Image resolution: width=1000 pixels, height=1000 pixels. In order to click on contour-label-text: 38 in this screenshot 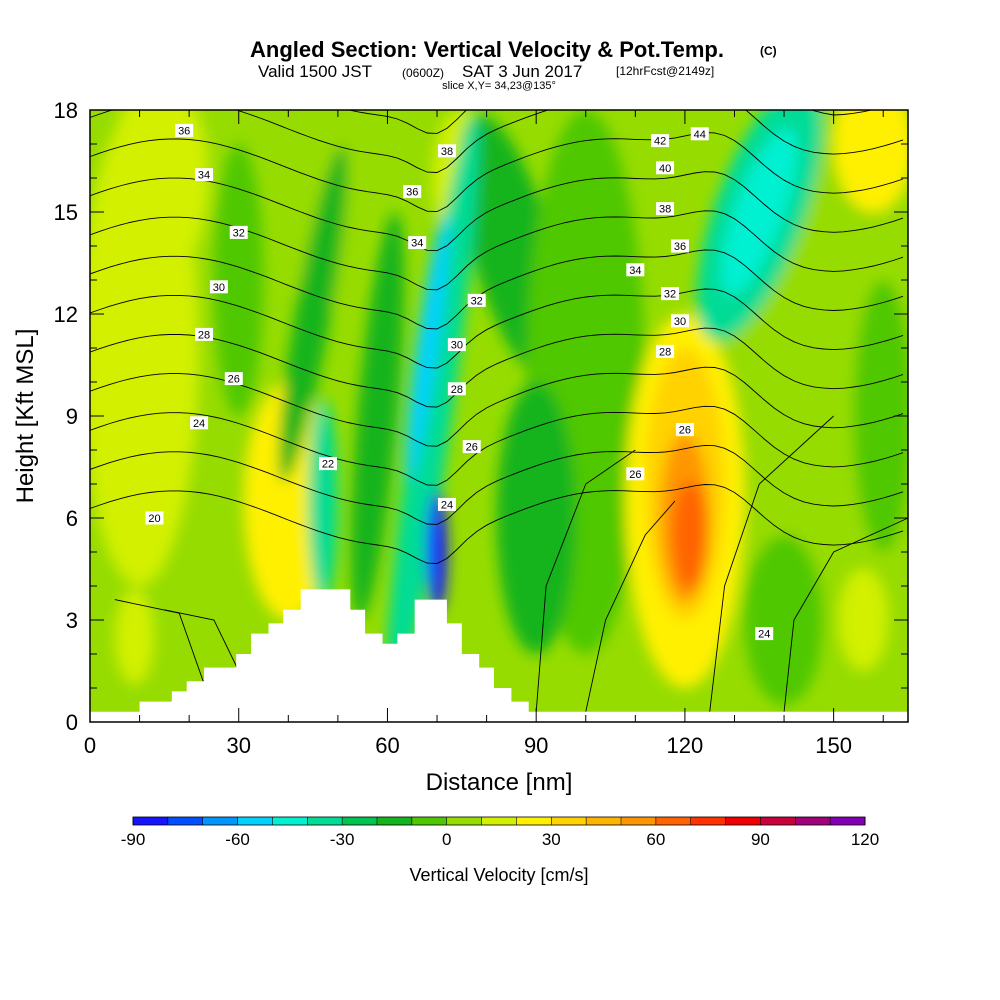, I will do `click(447, 152)`.